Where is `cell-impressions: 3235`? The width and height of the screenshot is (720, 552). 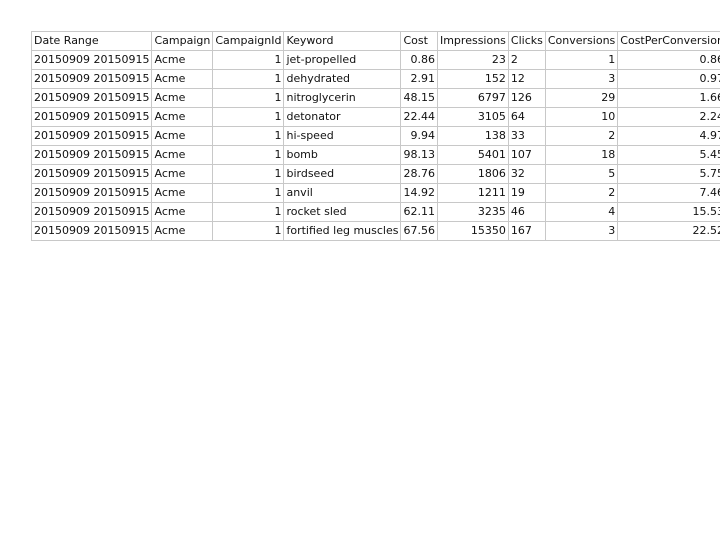
cell-impressions: 3235 is located at coordinates (472, 212).